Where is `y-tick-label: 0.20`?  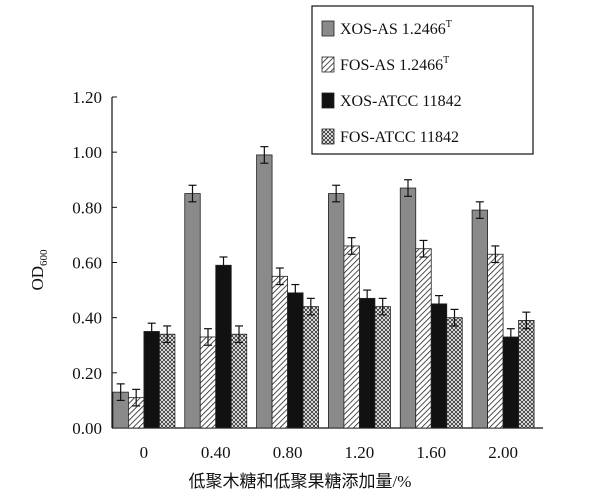
y-tick-label: 0.20 is located at coordinates (87, 373).